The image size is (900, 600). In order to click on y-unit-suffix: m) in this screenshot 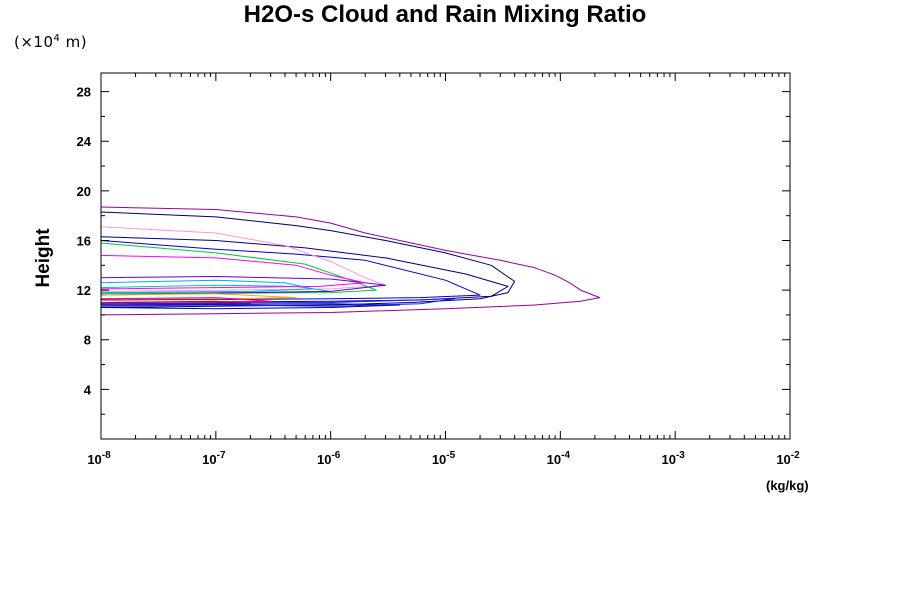, I will do `click(74, 42)`.